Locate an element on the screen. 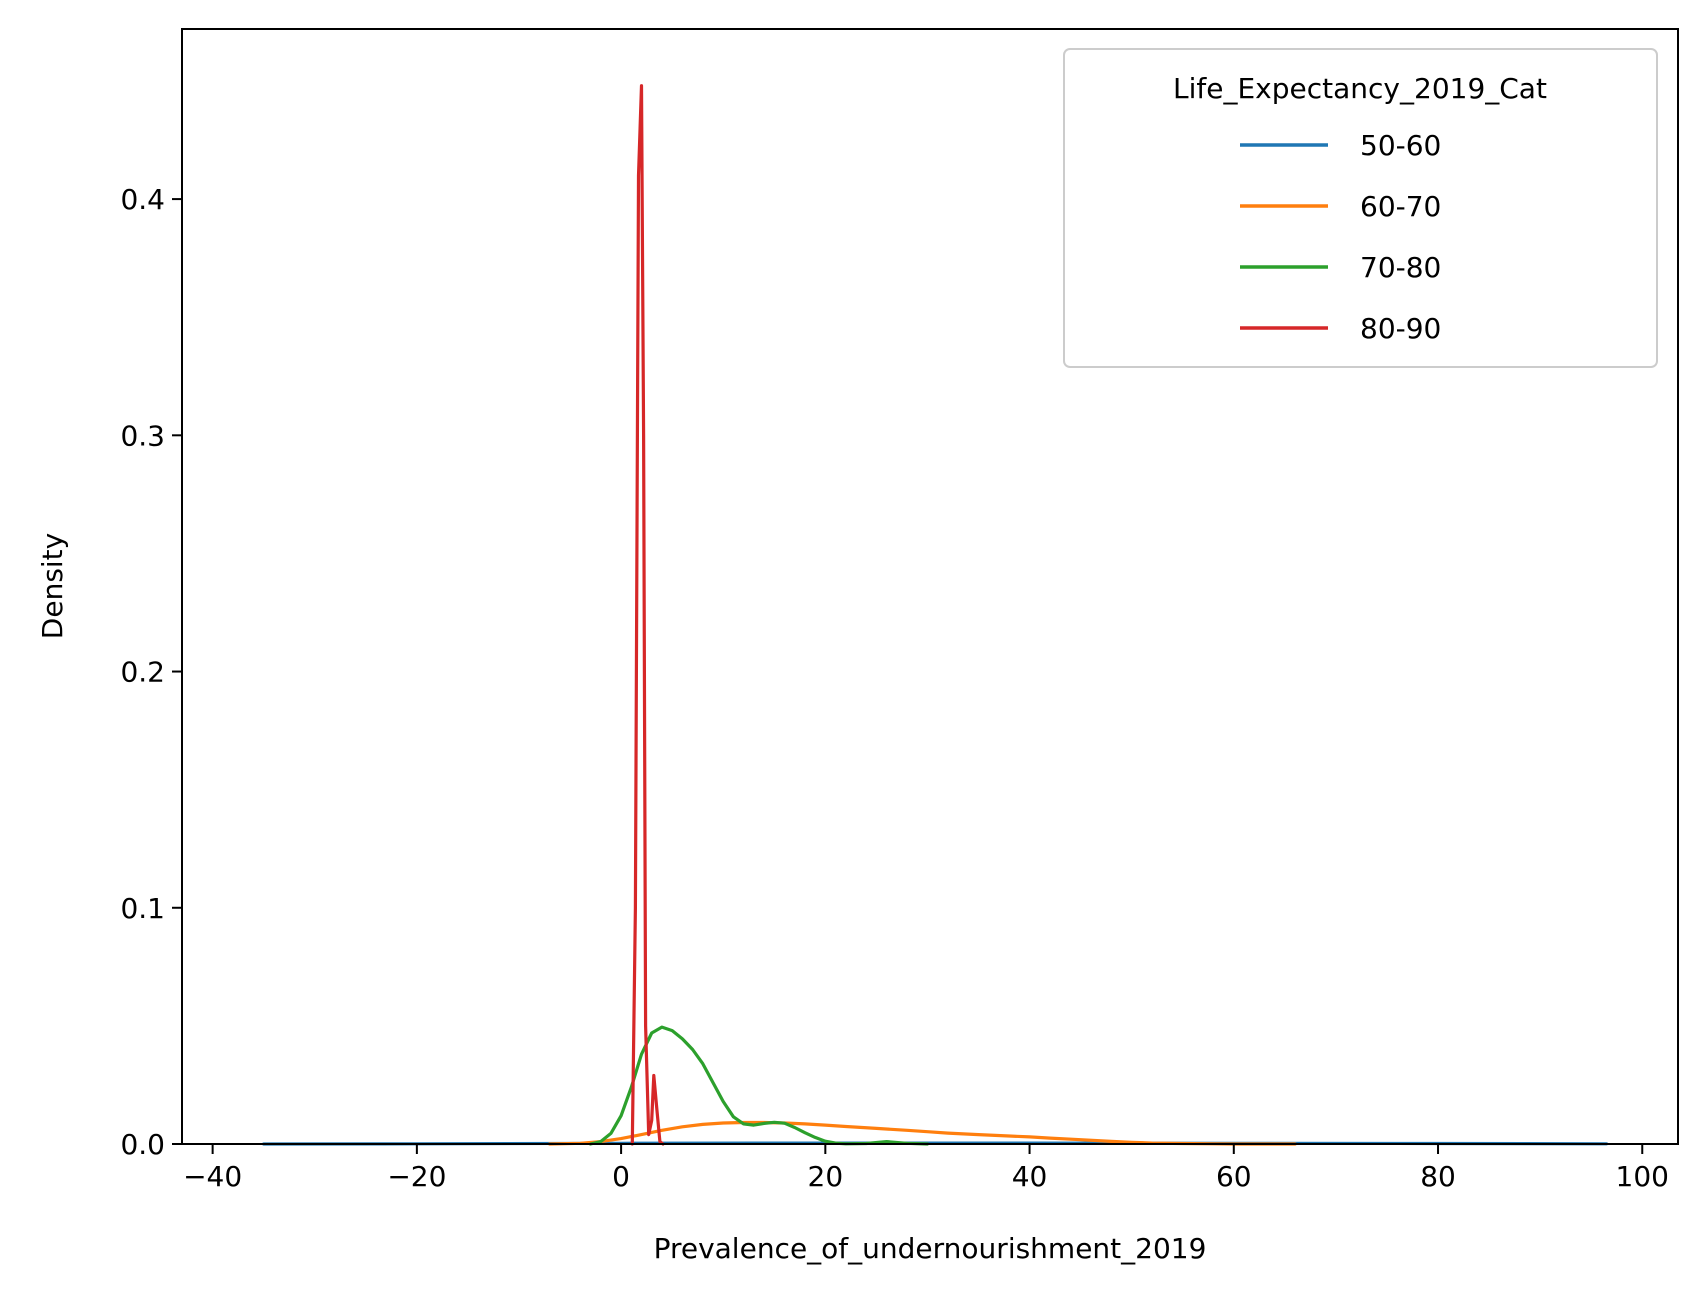  x-axis: −40 −20 0 20 40 60 80 100 is located at coordinates (926, 1168).